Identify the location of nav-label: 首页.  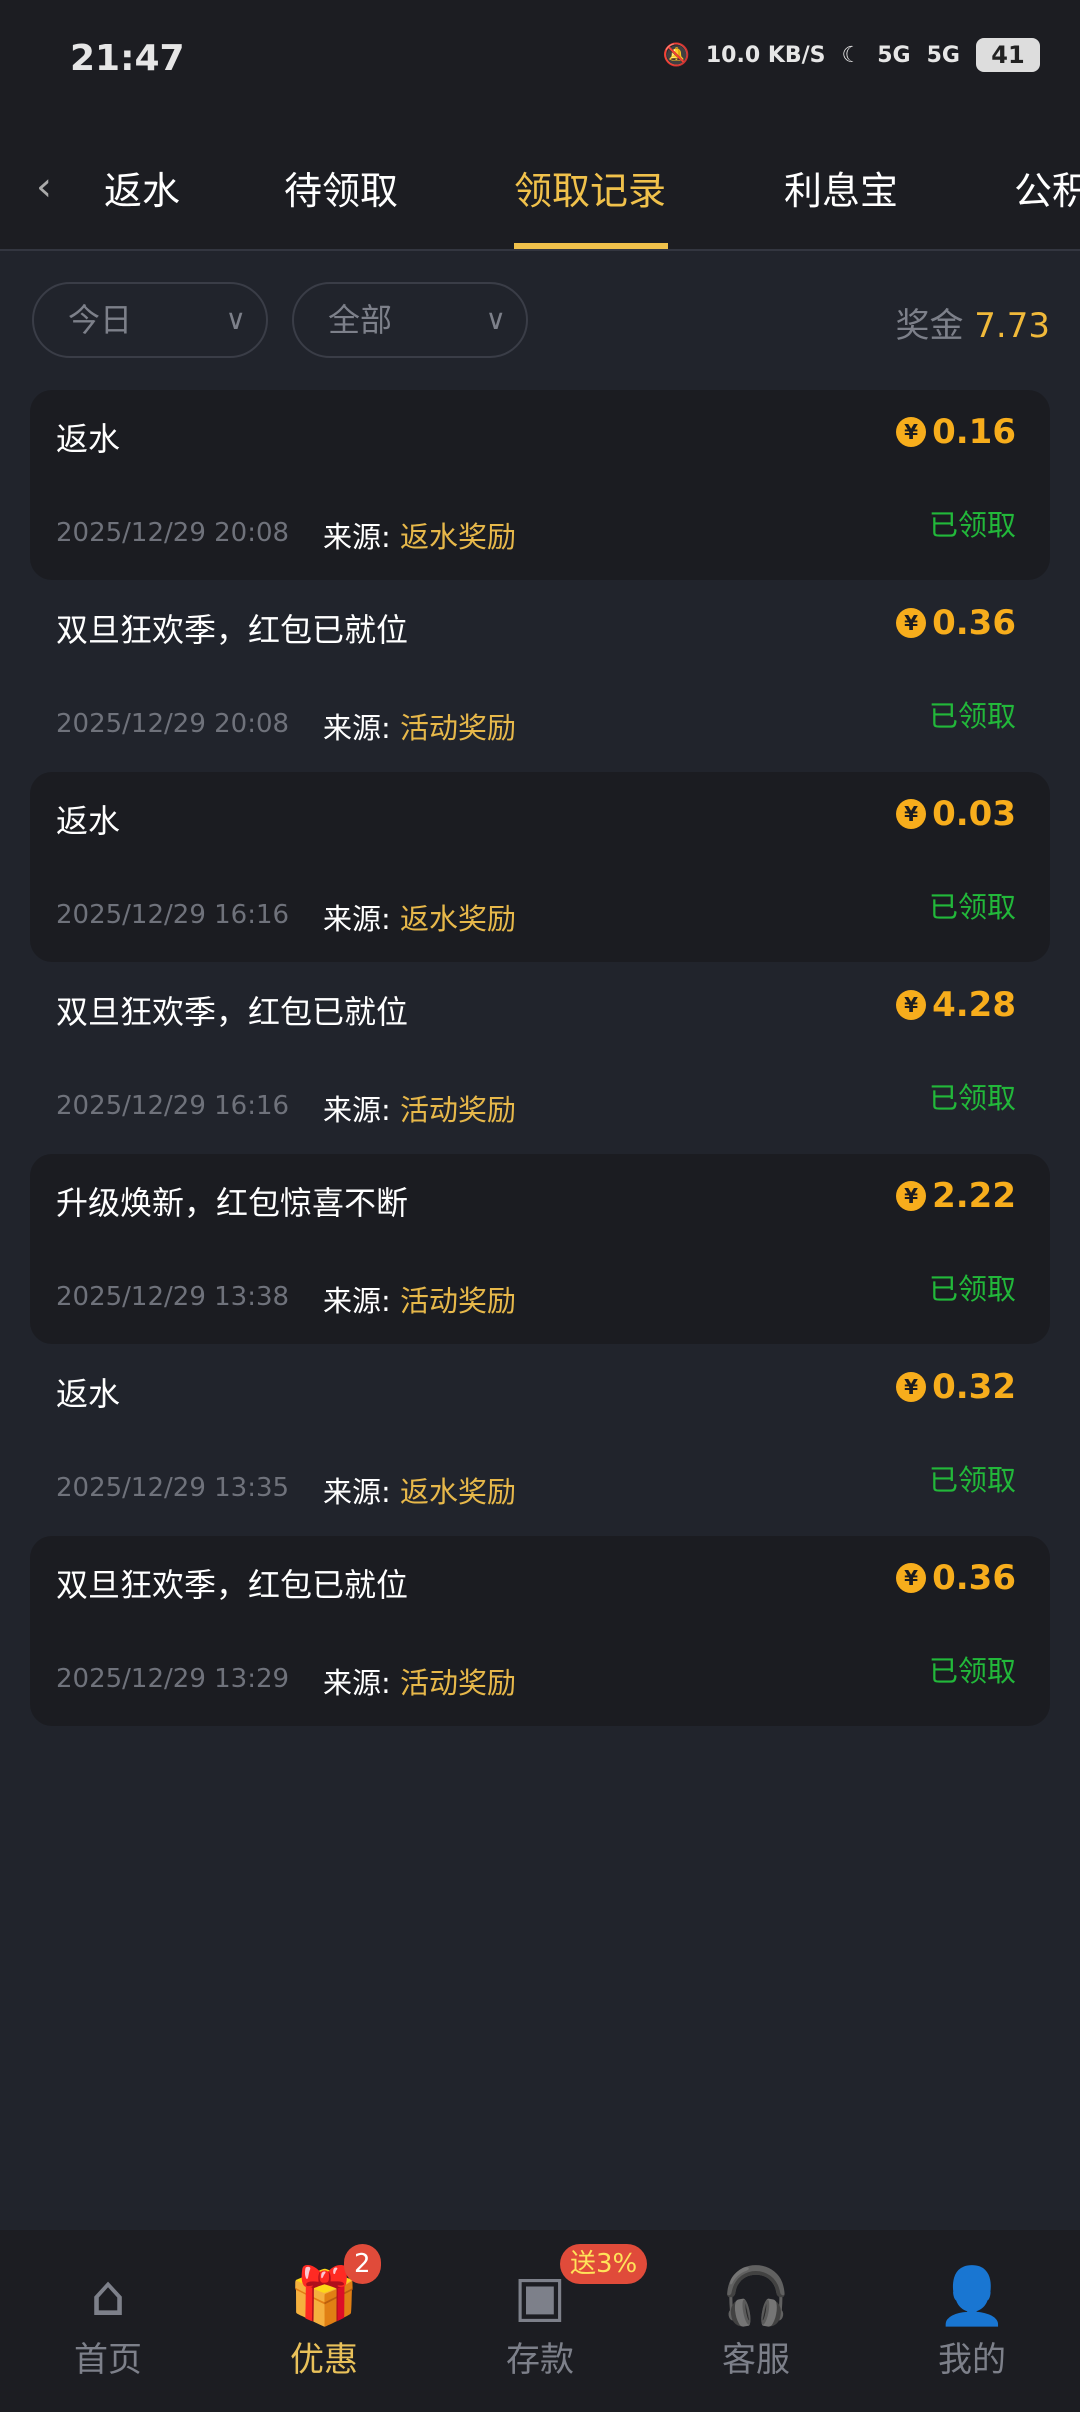
(108, 2360).